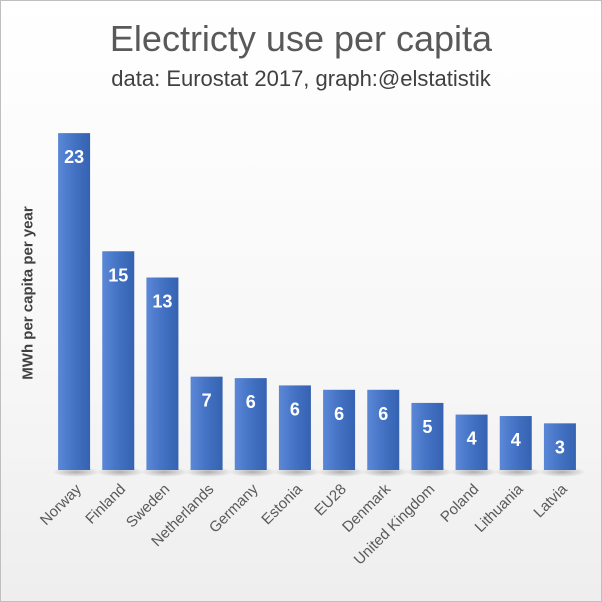  I want to click on bar-finland, so click(118, 360).